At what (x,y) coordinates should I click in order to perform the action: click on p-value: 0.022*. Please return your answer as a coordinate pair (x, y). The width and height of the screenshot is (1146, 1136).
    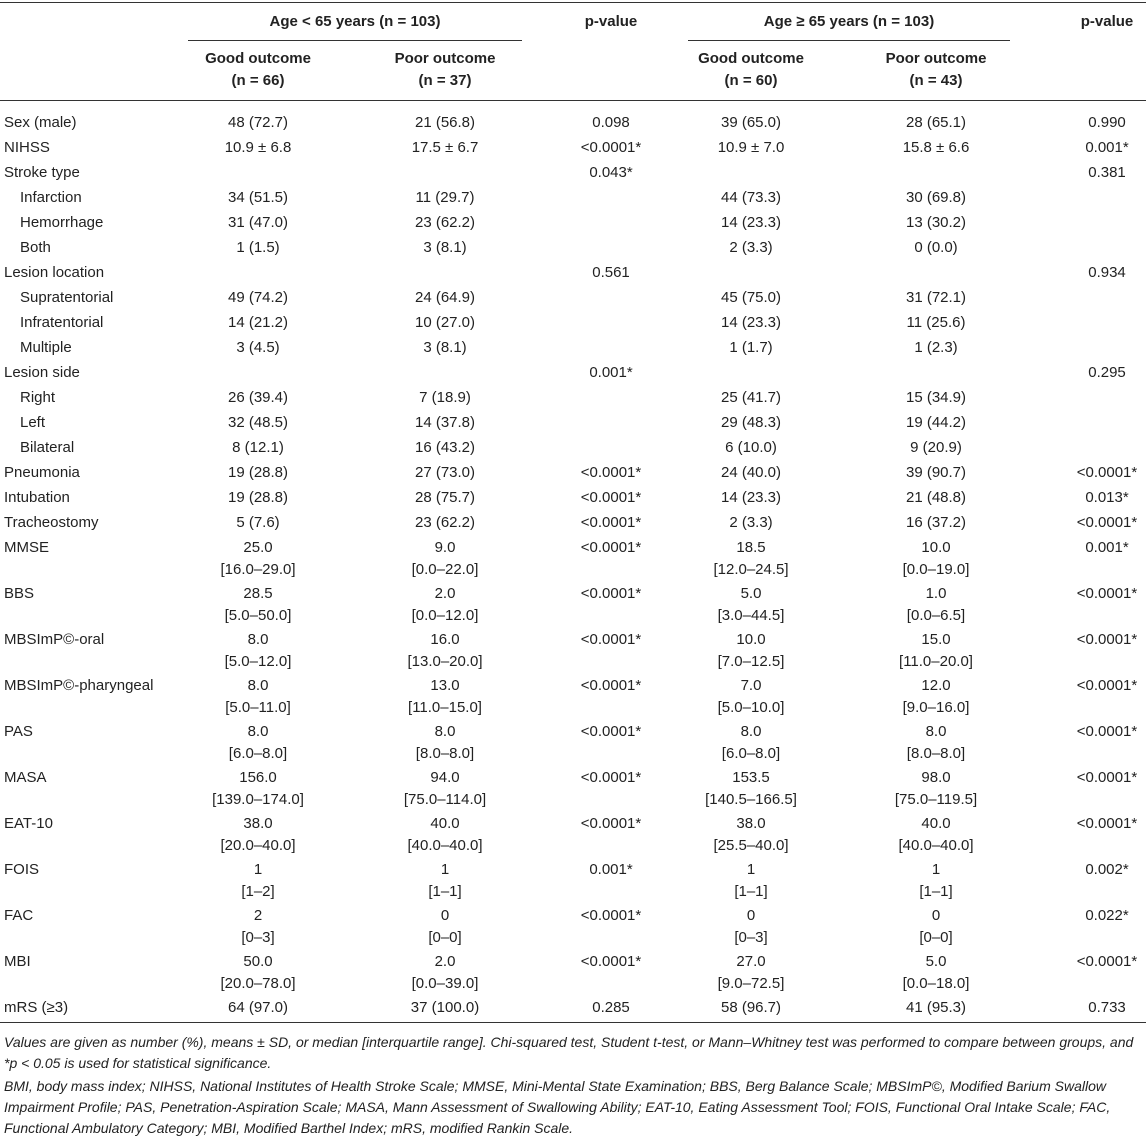
    Looking at the image, I should click on (1107, 915).